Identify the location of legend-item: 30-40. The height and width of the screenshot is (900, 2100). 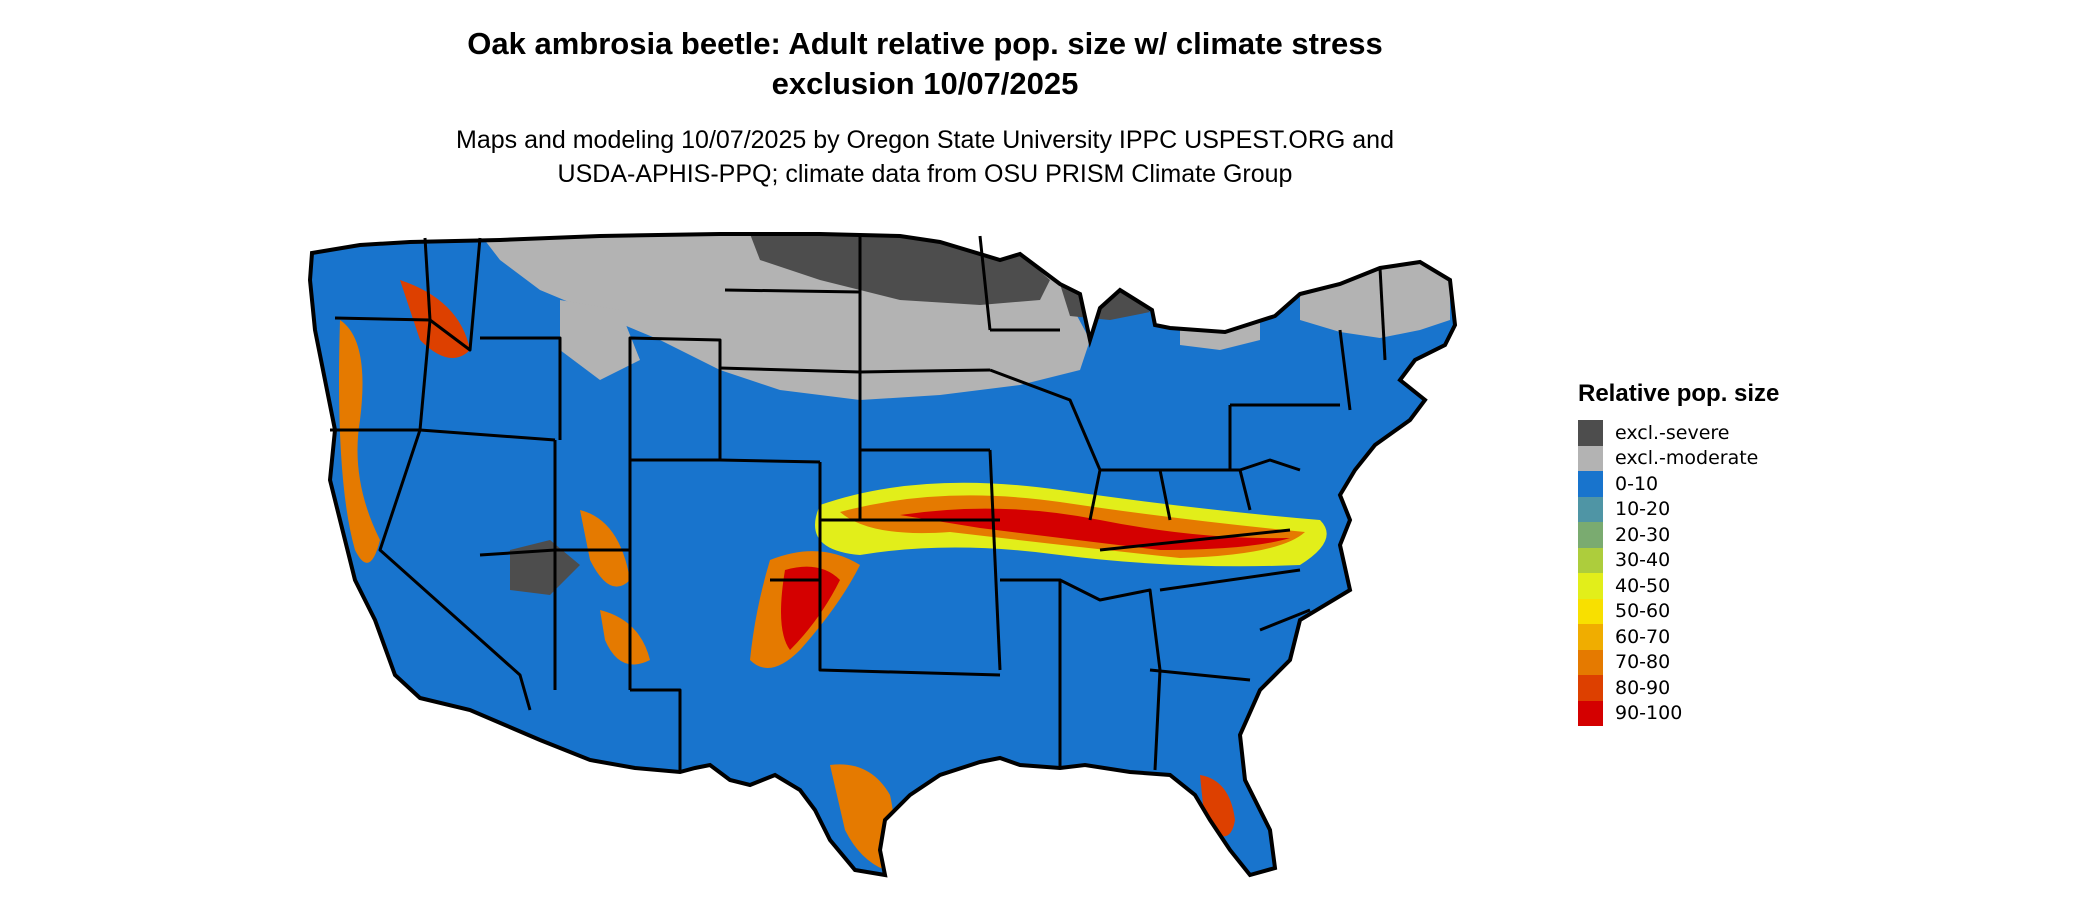
(1678, 560).